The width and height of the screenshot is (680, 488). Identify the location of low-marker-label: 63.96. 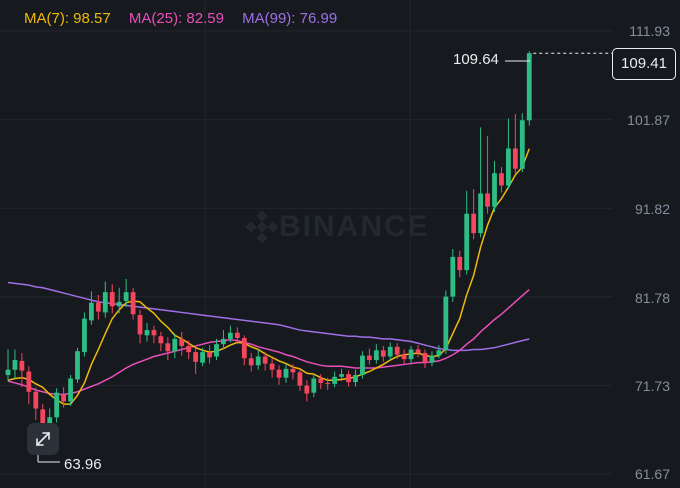
(83, 464).